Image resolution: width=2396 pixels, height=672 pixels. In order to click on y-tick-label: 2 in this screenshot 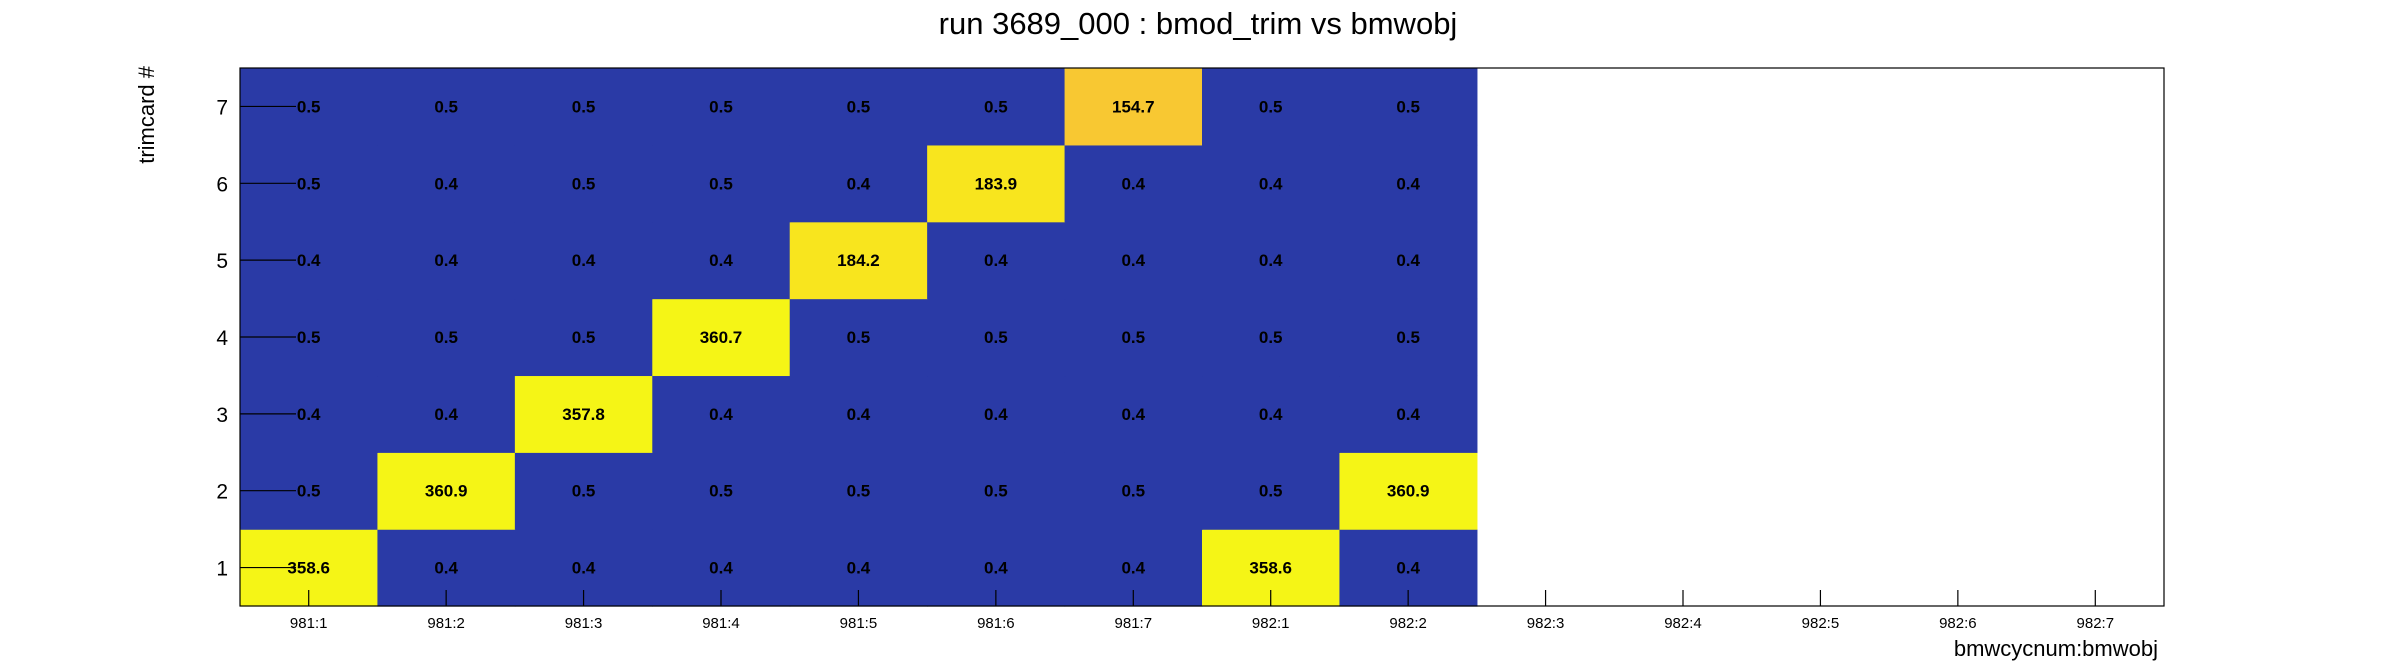, I will do `click(222, 492)`.